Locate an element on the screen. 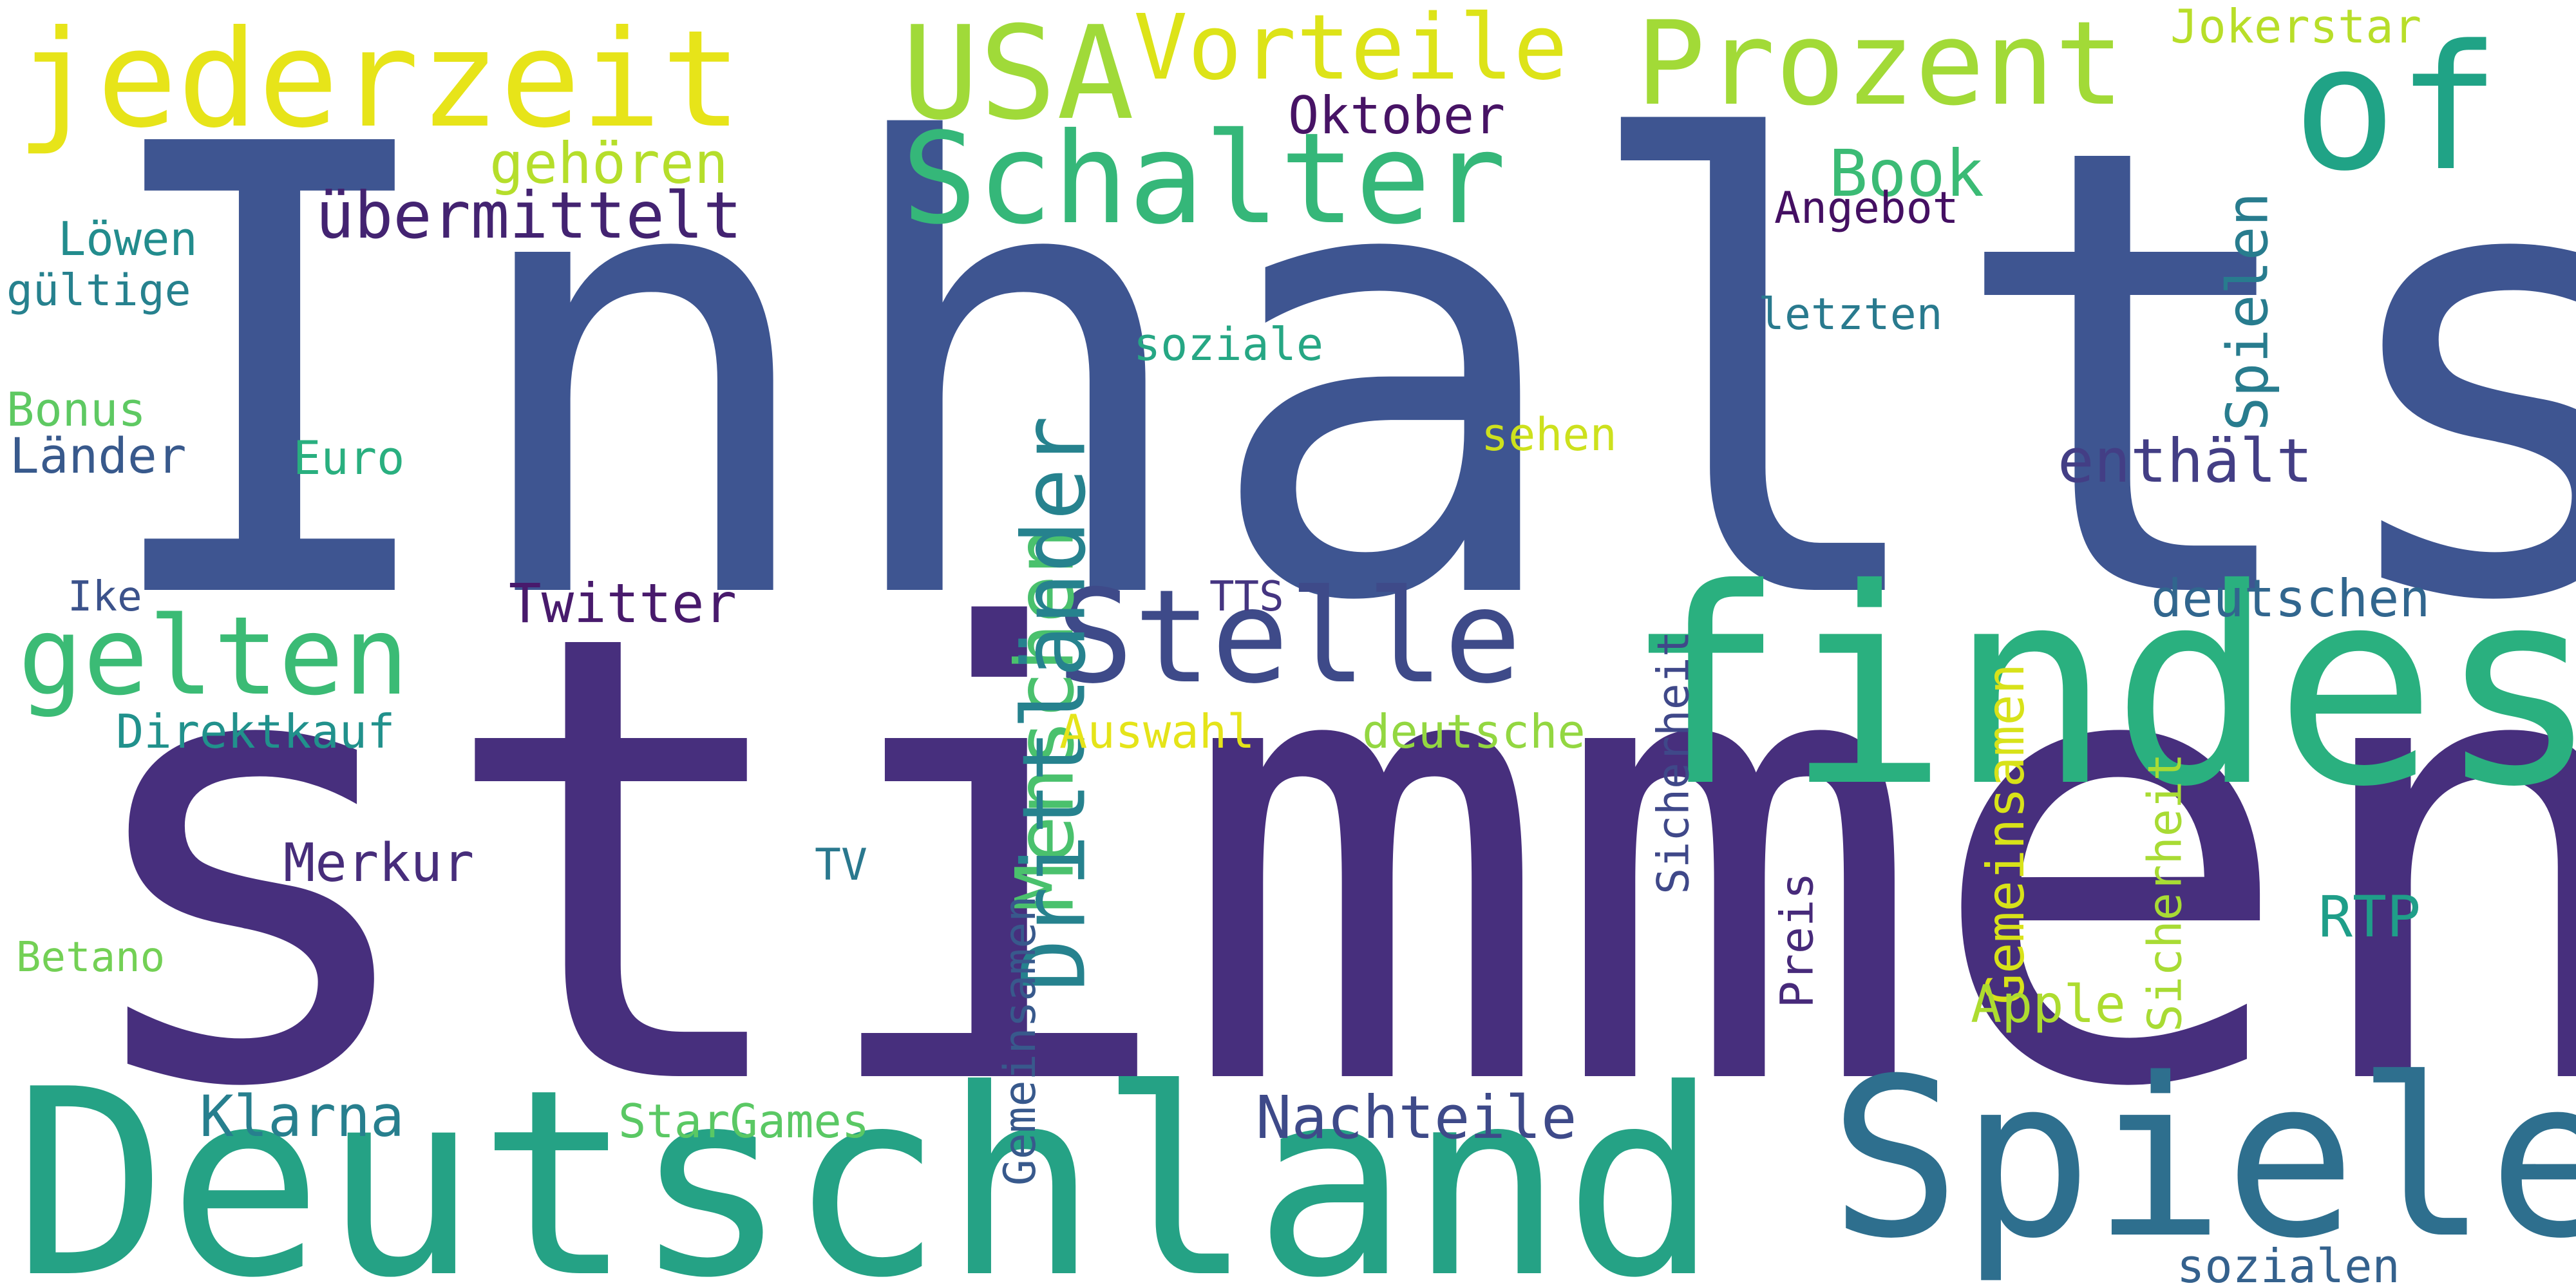  word-letzten: letzten is located at coordinates (1851, 314).